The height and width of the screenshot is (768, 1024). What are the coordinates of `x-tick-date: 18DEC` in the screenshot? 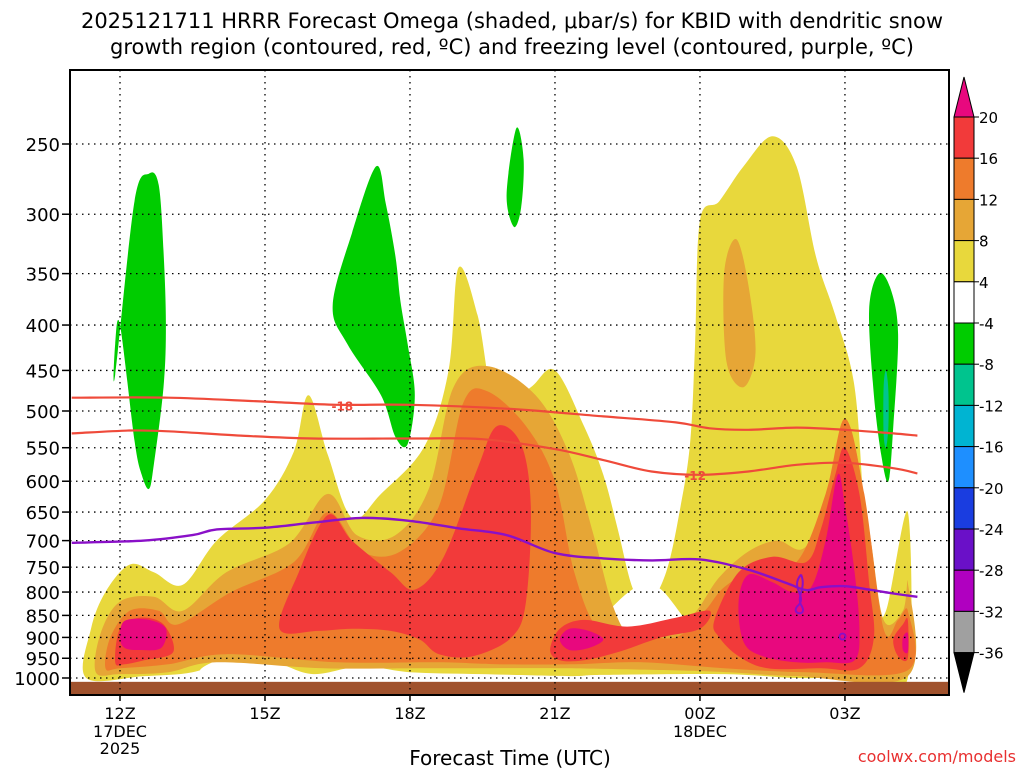 It's located at (700, 731).